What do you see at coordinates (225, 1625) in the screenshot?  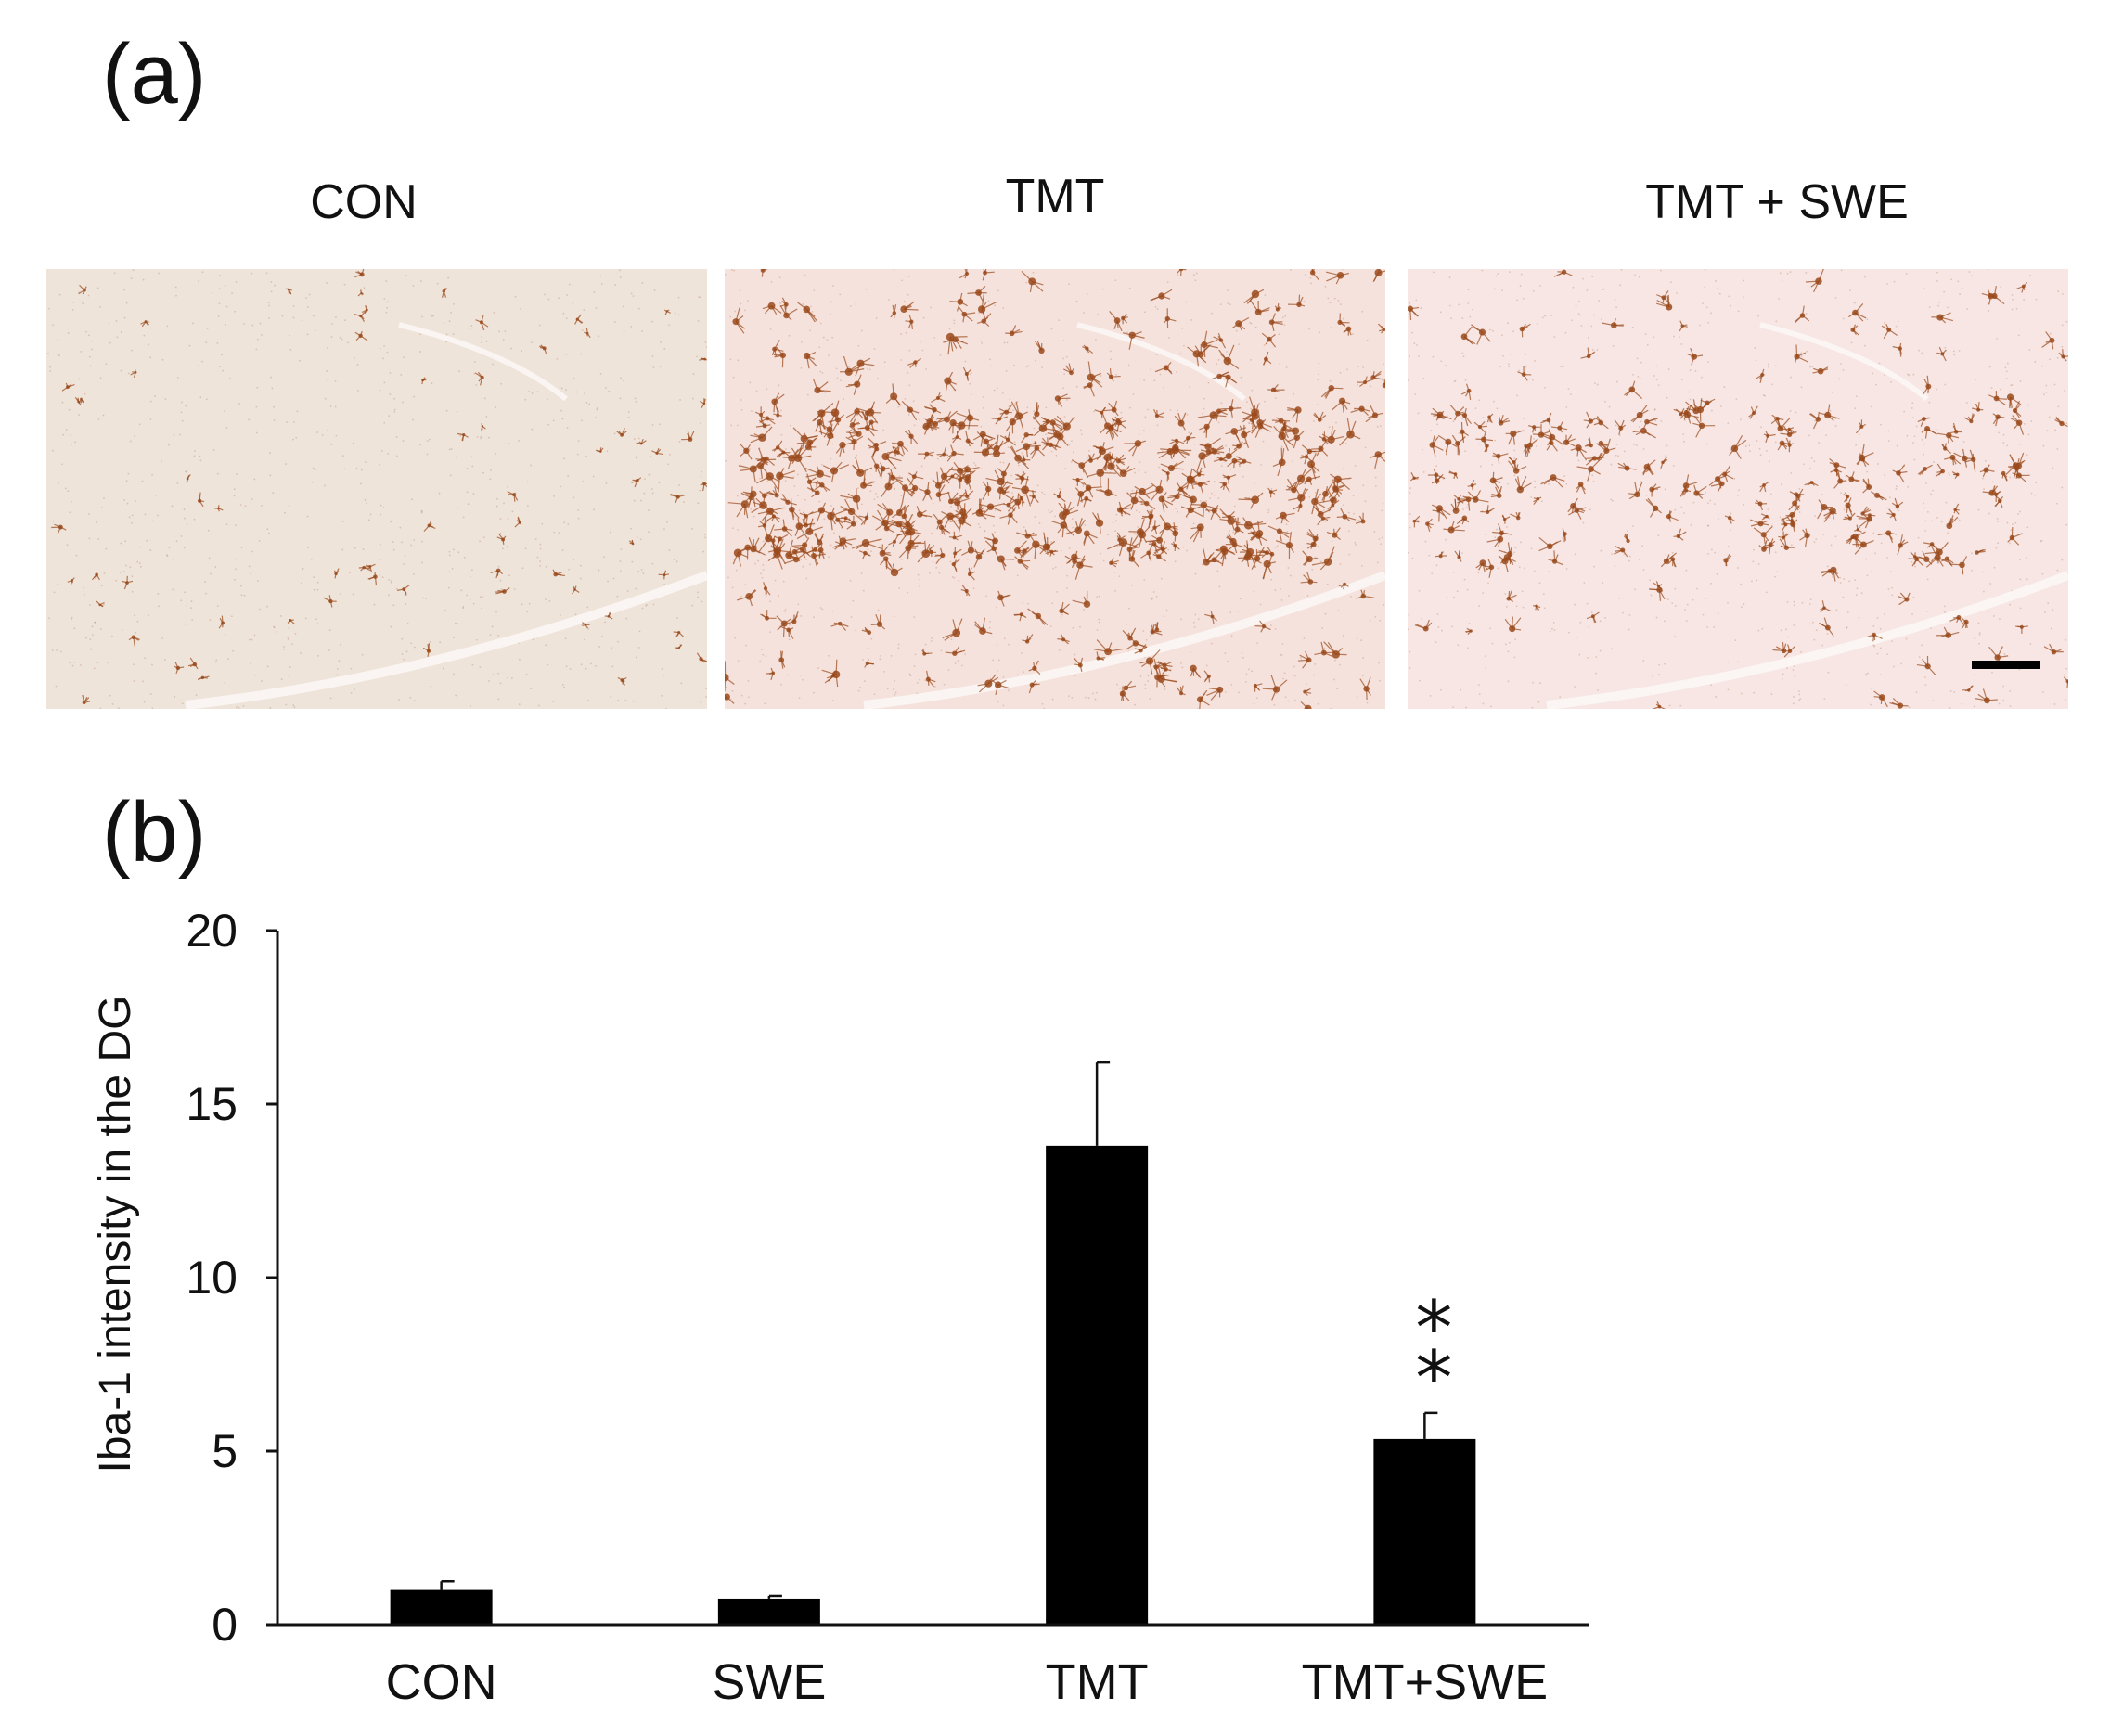 I see `y-tick-label: 0` at bounding box center [225, 1625].